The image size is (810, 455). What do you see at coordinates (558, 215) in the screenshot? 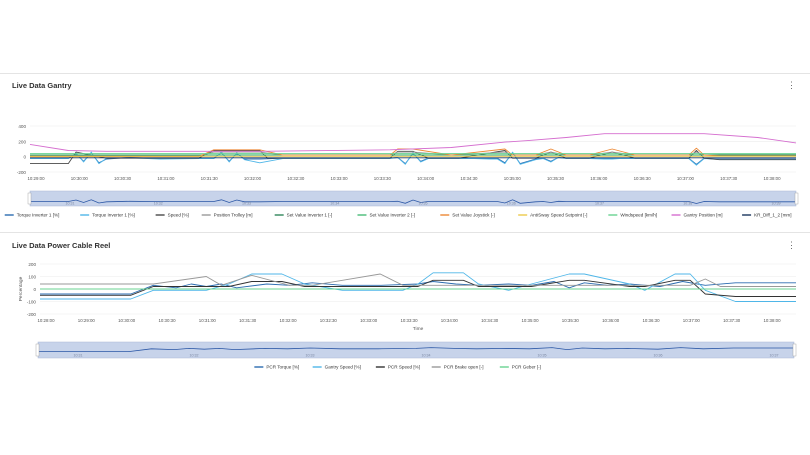
I see `legend-item: AntiSway Speed Setpoint [-]` at bounding box center [558, 215].